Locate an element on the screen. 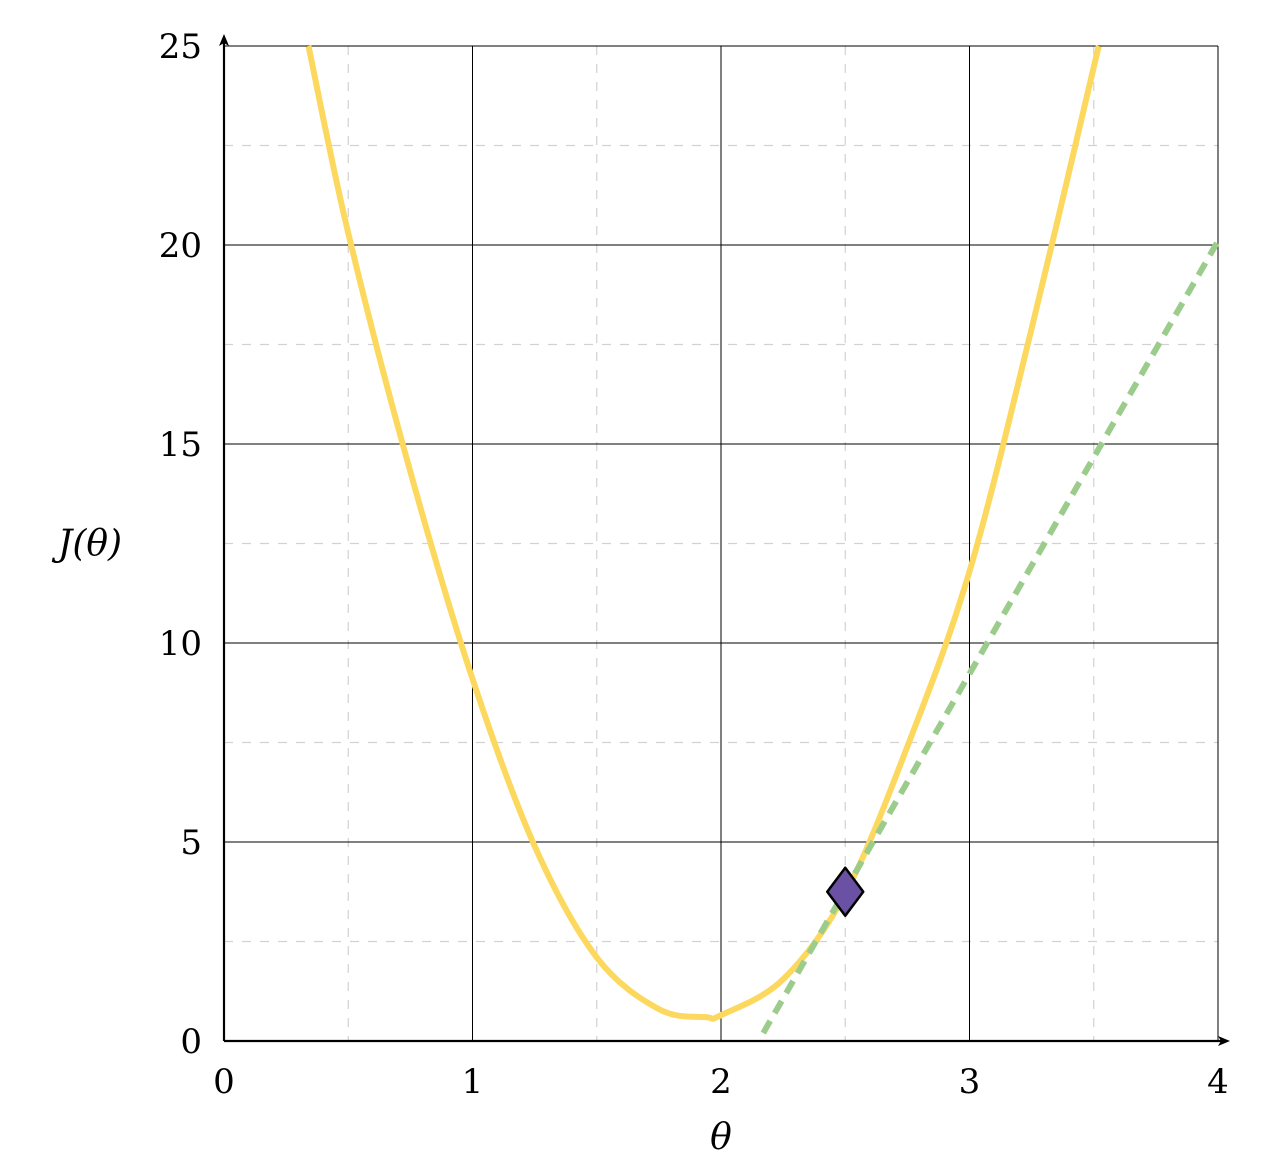  x-tick-label: 3 is located at coordinates (970, 1082).